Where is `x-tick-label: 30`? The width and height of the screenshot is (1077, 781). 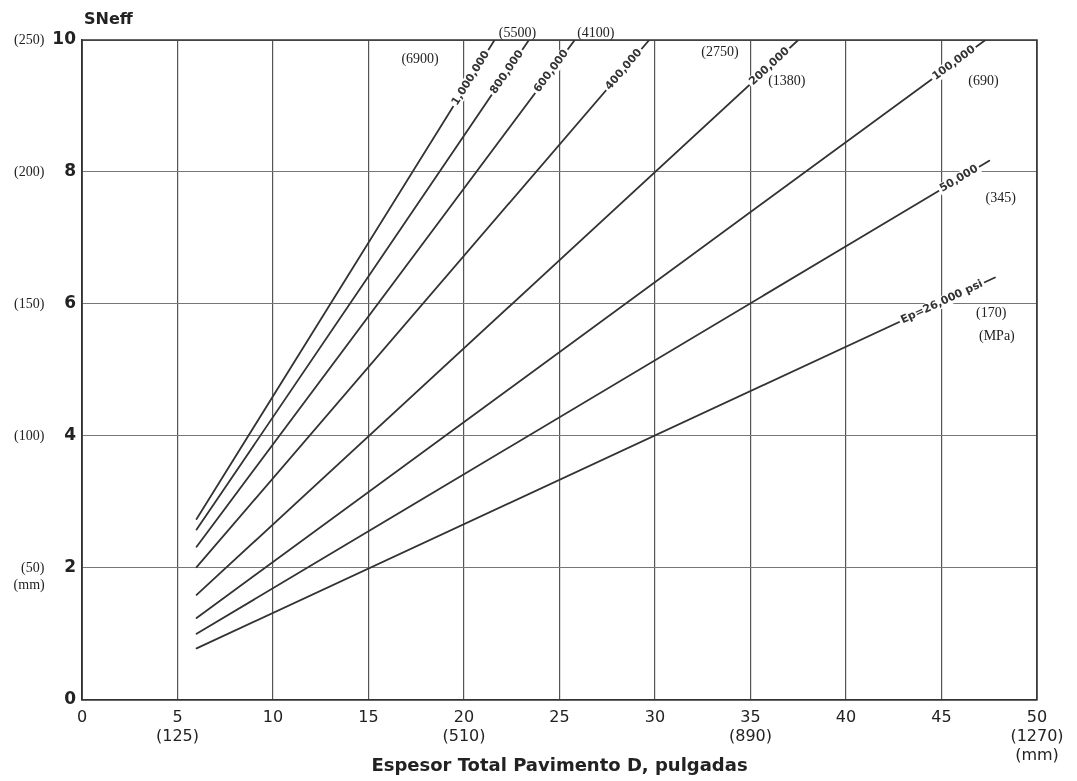
x-tick-label: 30 is located at coordinates (655, 716).